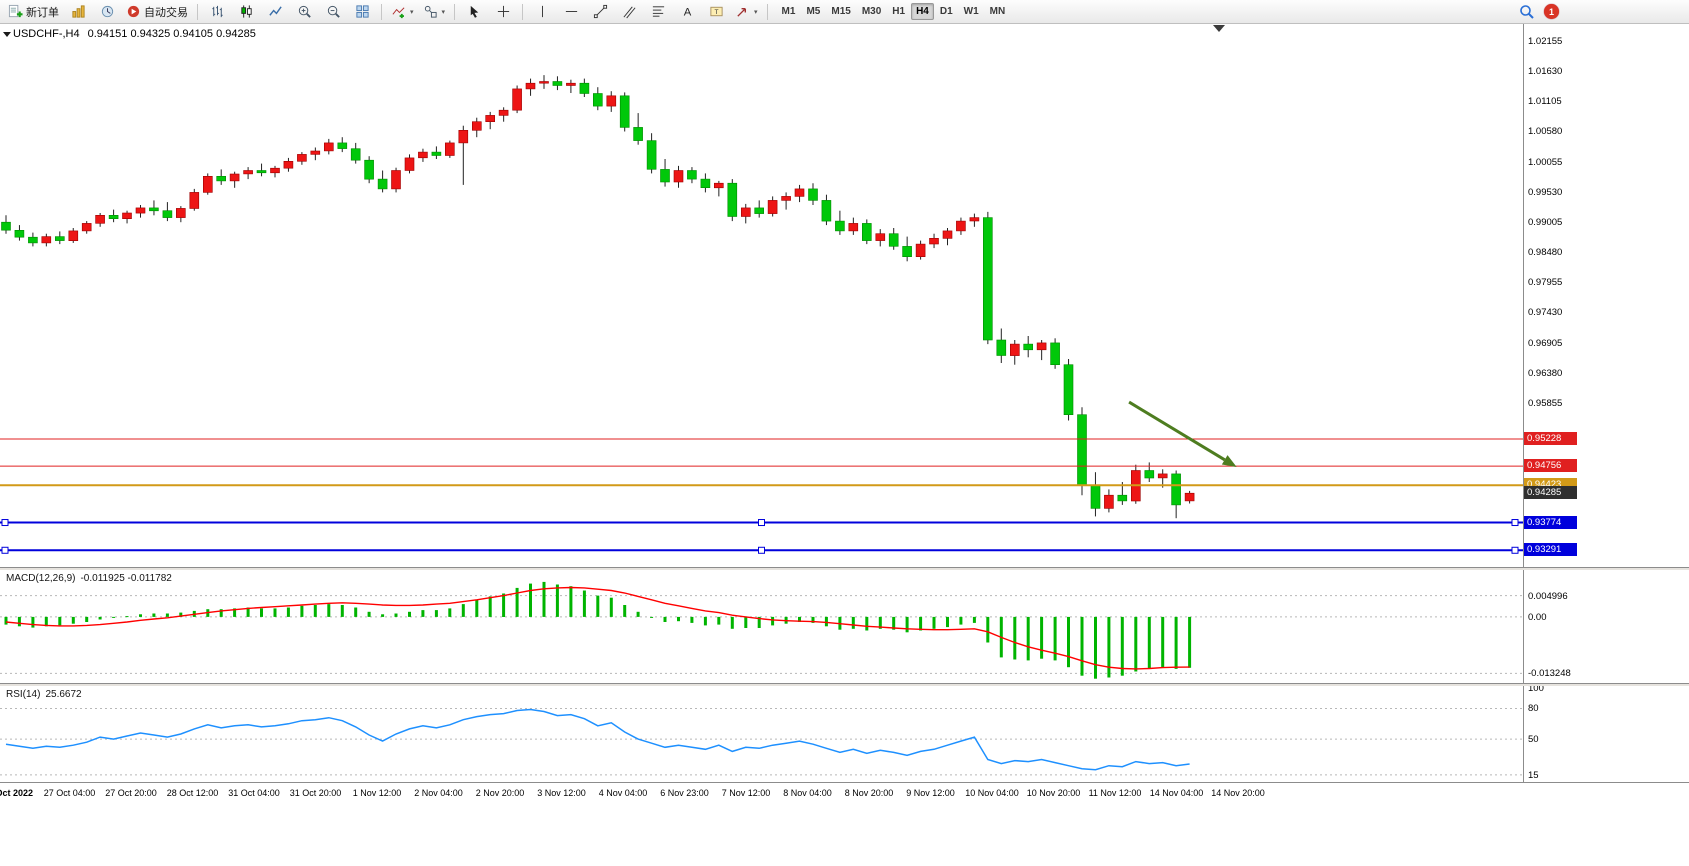 The height and width of the screenshot is (866, 1689). I want to click on rsi-plot, so click(761, 734).